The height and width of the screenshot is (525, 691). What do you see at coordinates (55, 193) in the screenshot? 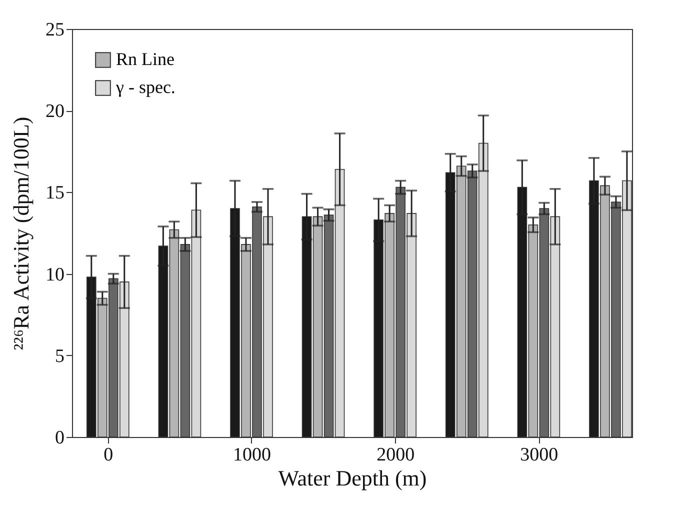
I see `y-tick-label: 15` at bounding box center [55, 193].